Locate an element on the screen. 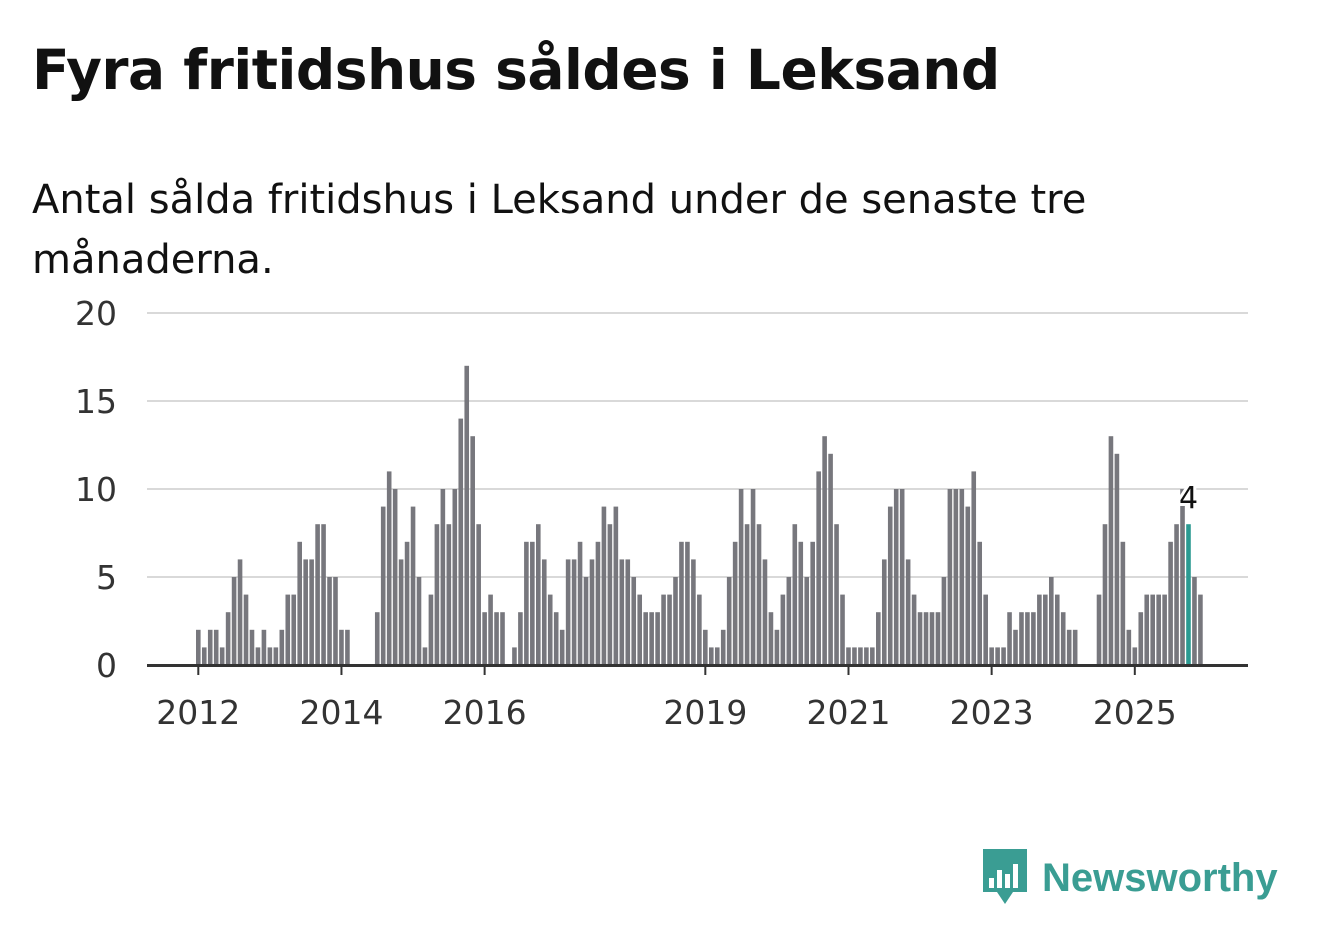  brand-name: Newsworthy is located at coordinates (1160, 877).